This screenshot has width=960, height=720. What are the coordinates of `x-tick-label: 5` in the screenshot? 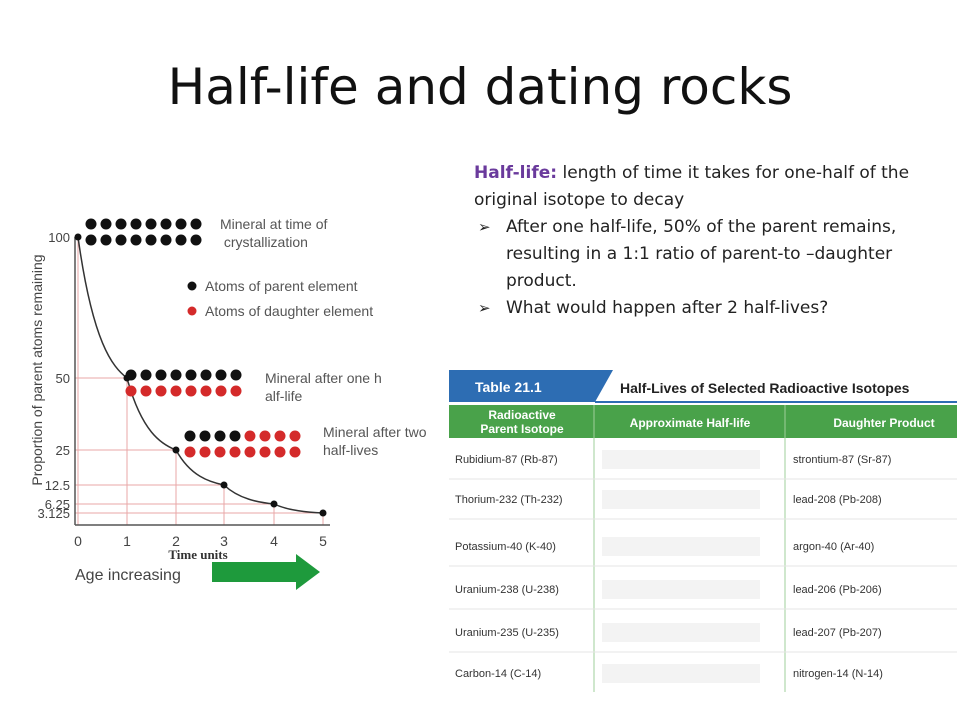 It's located at (323, 541).